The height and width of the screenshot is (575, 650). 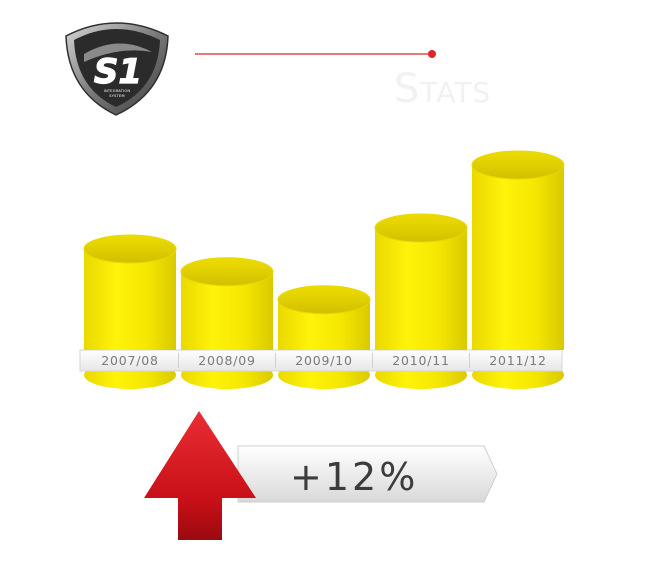 What do you see at coordinates (432, 54) in the screenshot?
I see `header-divider-dot` at bounding box center [432, 54].